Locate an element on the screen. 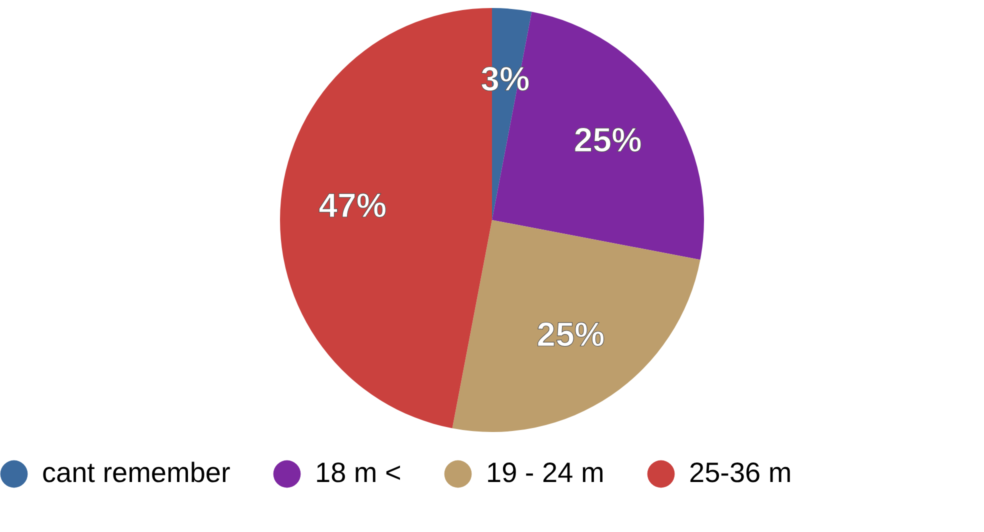  pie-slice is located at coordinates (576, 326).